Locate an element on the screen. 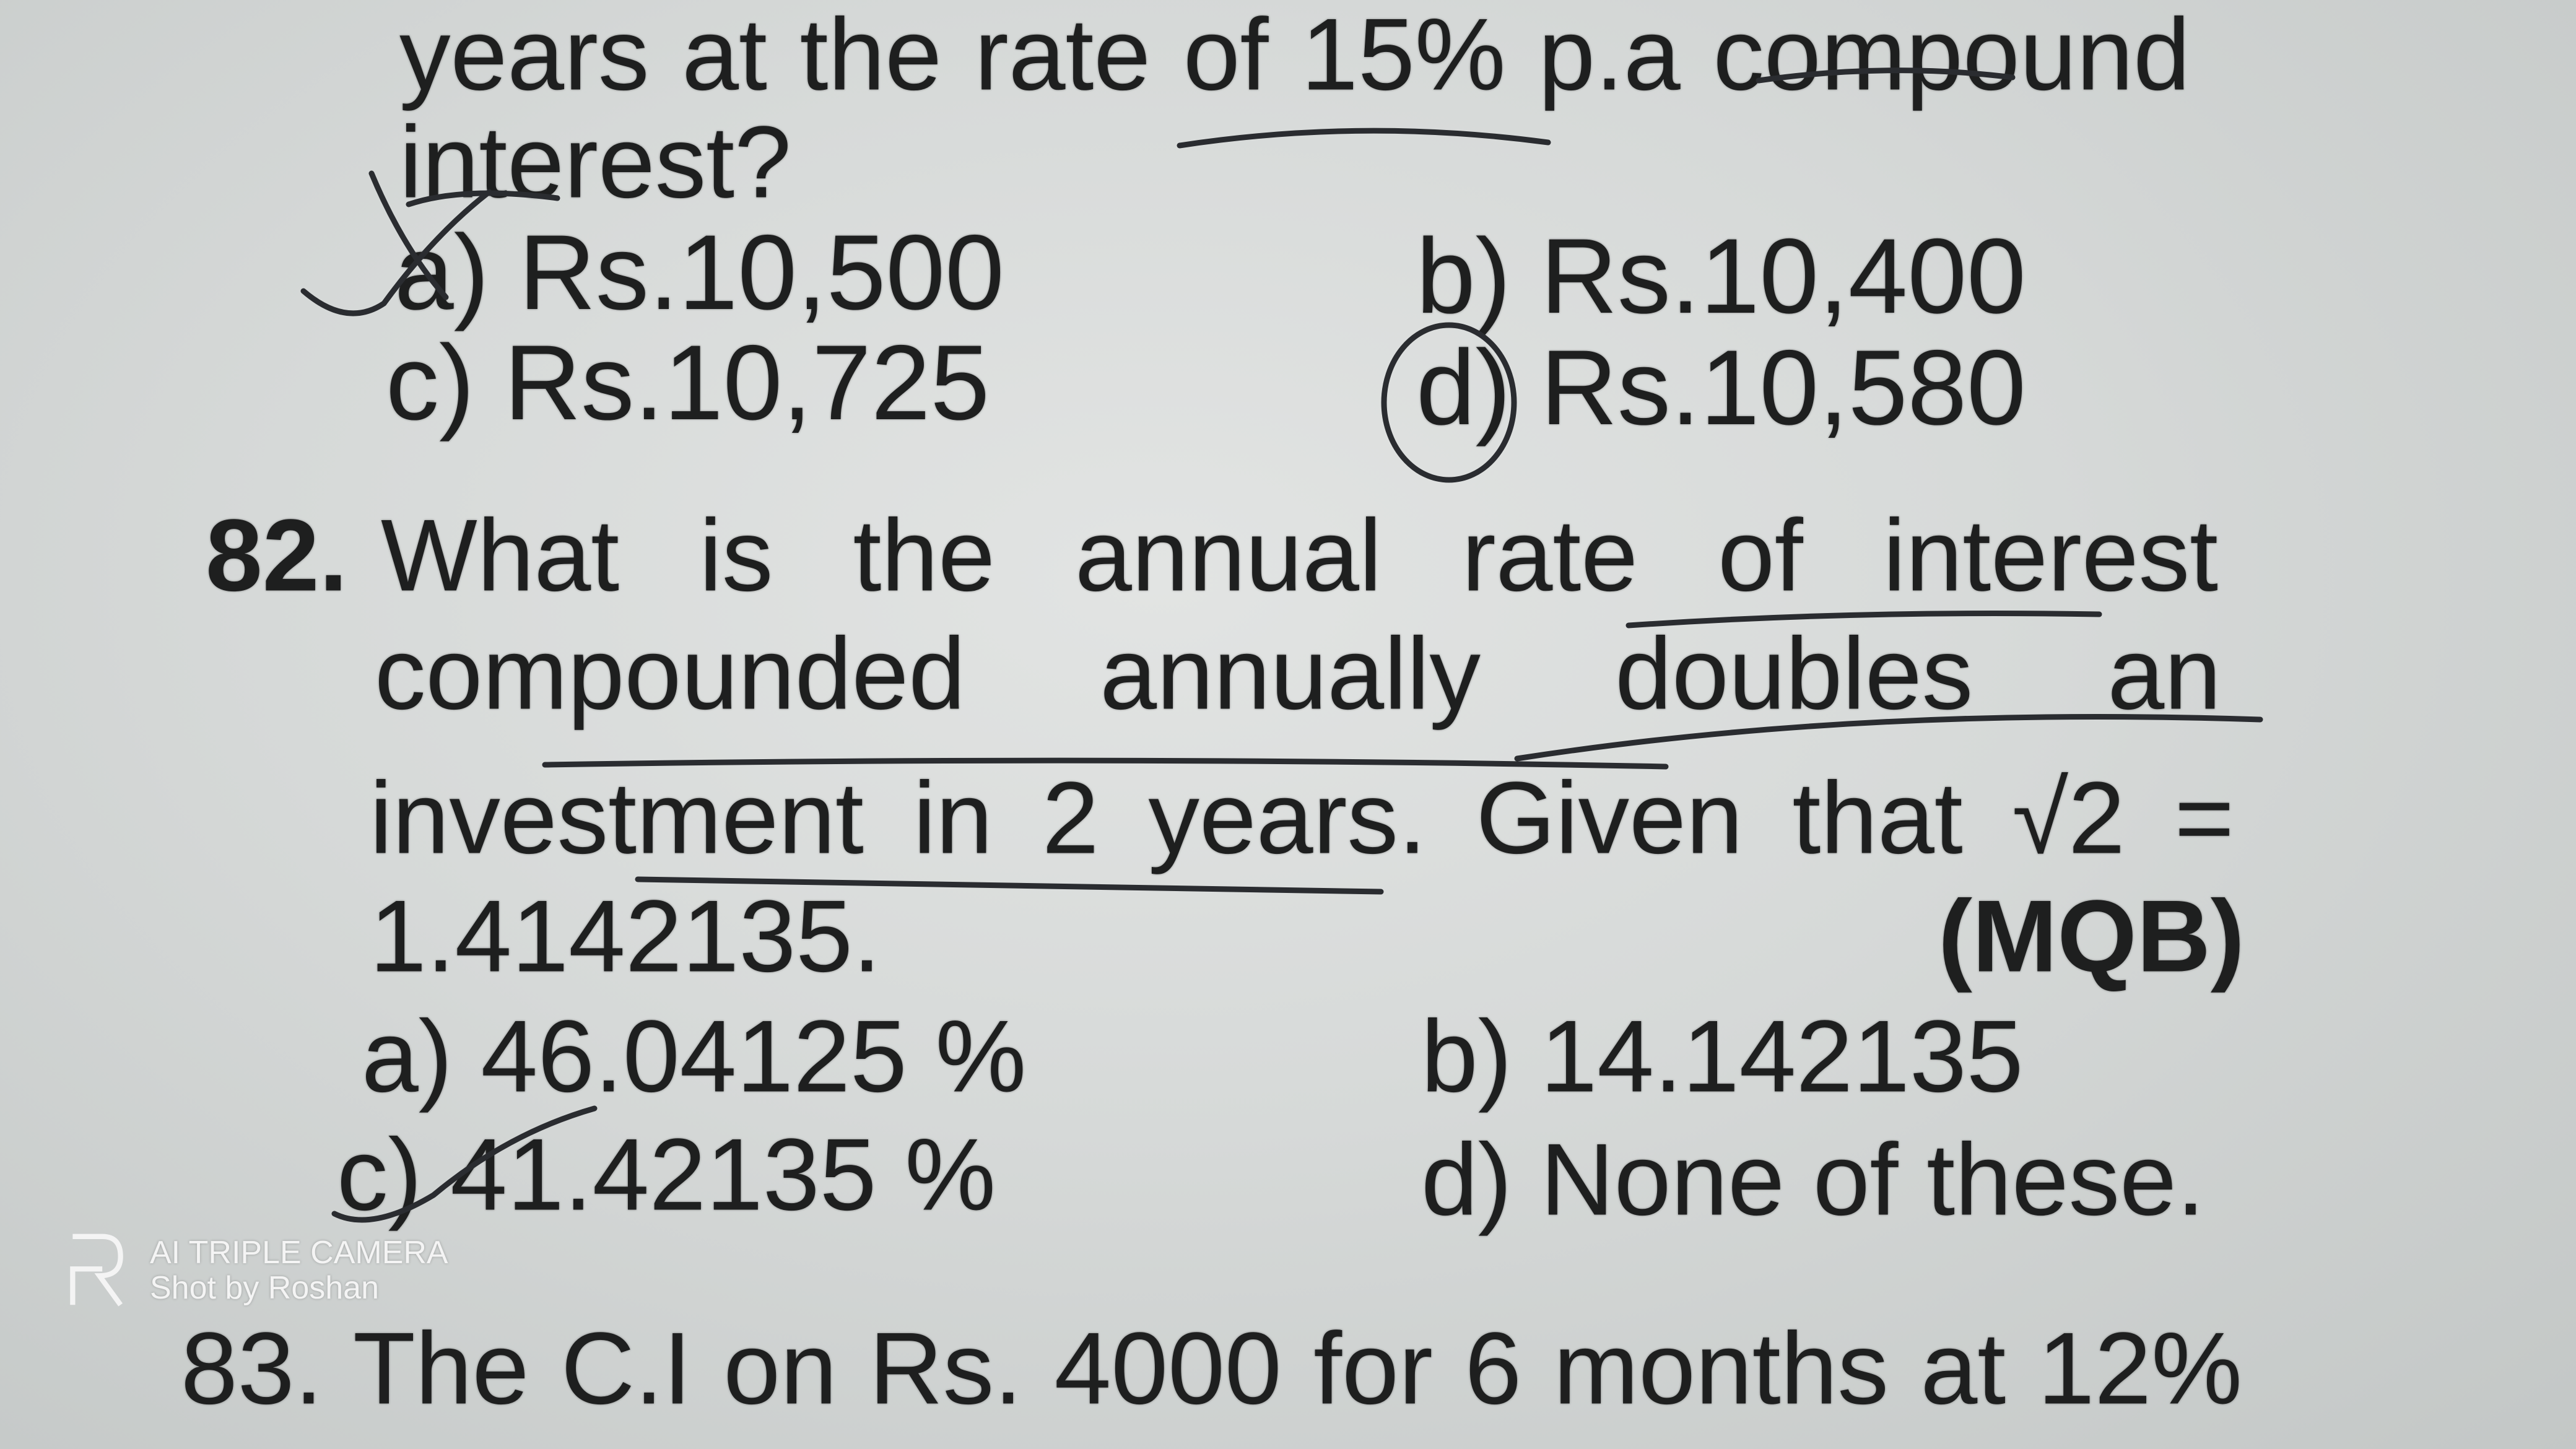 This screenshot has height=1449, width=2576. watermark-credit: Shot by Roshan is located at coordinates (265, 1288).